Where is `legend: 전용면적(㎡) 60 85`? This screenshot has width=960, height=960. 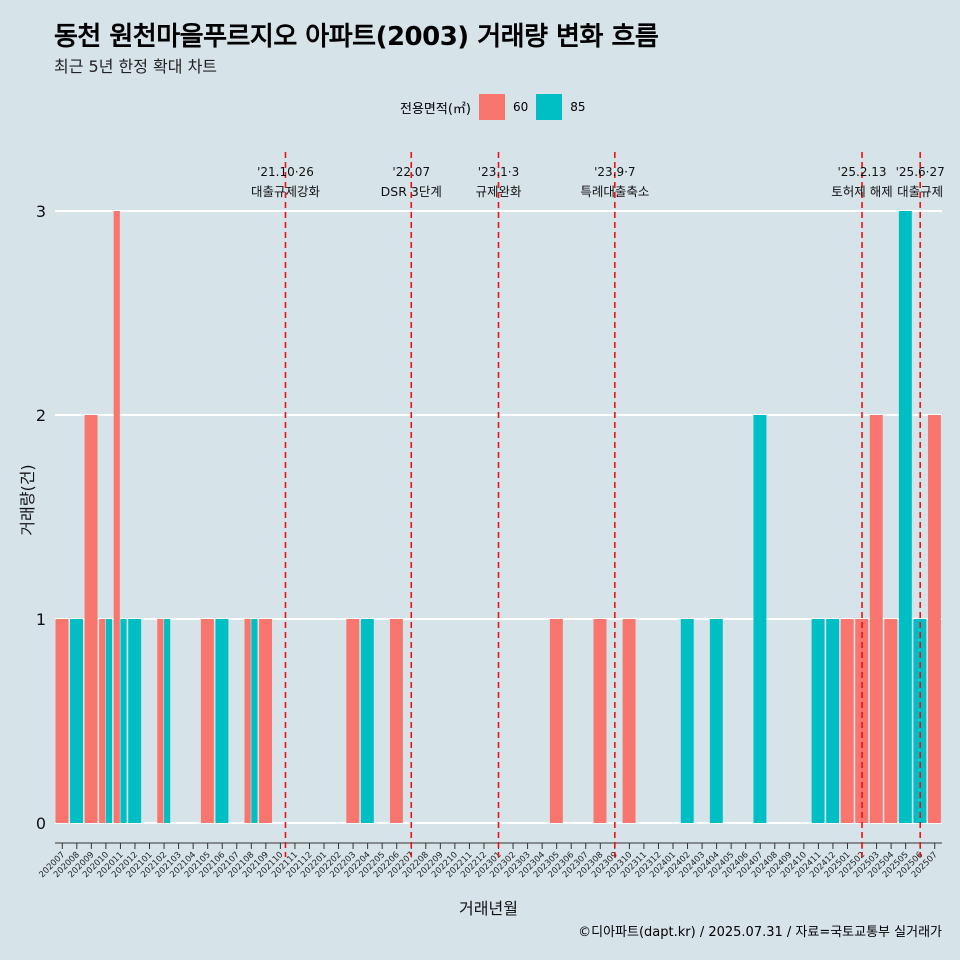 legend: 전용면적(㎡) 60 85 is located at coordinates (497, 107).